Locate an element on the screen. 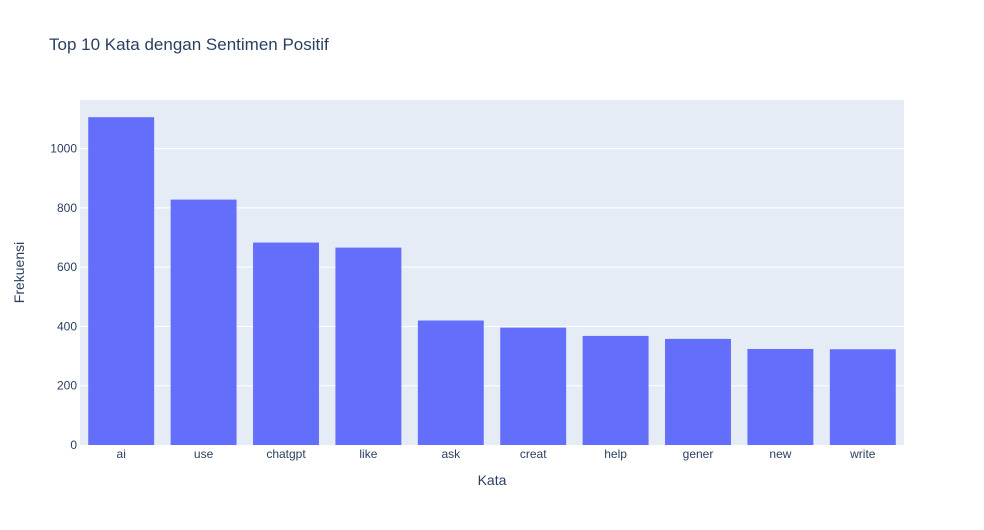  chart-title: Top 10 Kata dengan Sentimen Positif is located at coordinates (189, 44).